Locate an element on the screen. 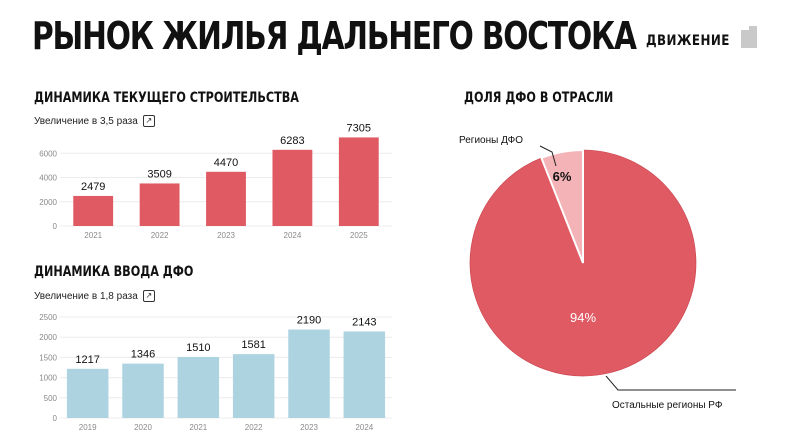  construction-category-label: 2022 is located at coordinates (160, 235).